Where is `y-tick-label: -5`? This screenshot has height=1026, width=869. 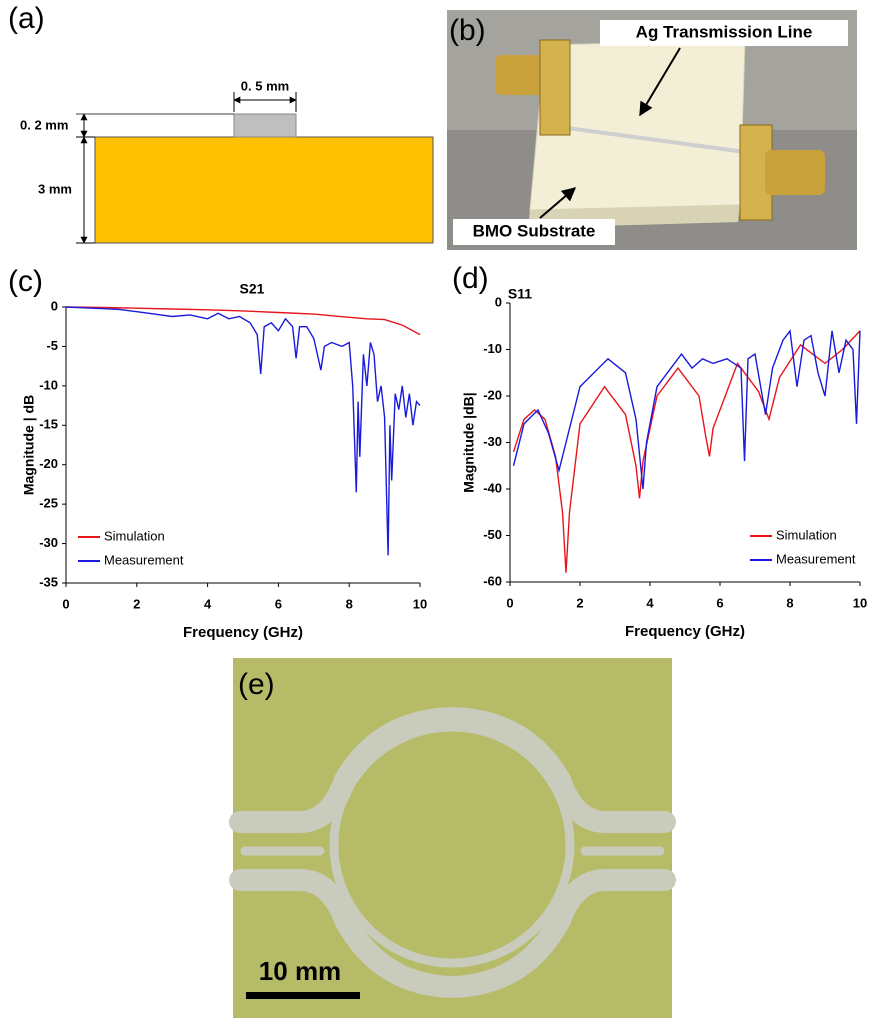
y-tick-label: -5 is located at coordinates (52, 345).